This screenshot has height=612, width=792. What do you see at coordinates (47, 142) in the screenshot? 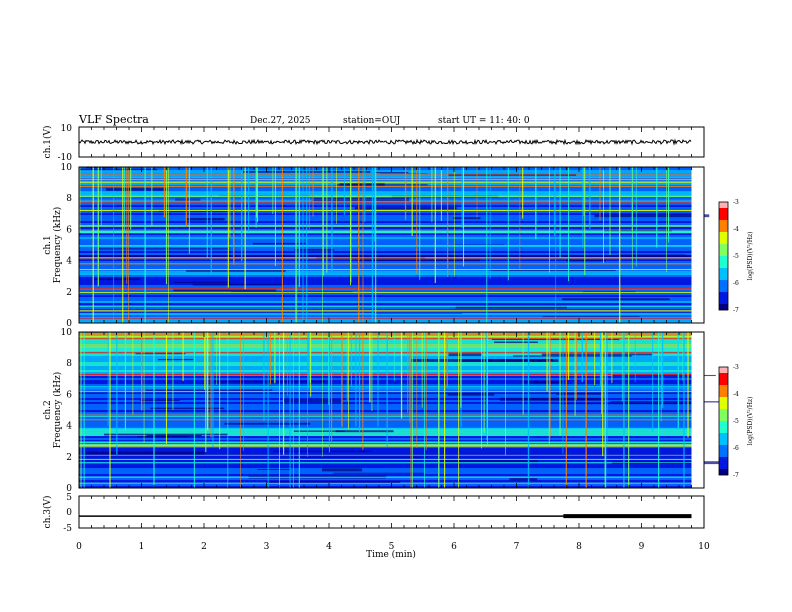
I see `ch1-ylabel: ch.1(V)` at bounding box center [47, 142].